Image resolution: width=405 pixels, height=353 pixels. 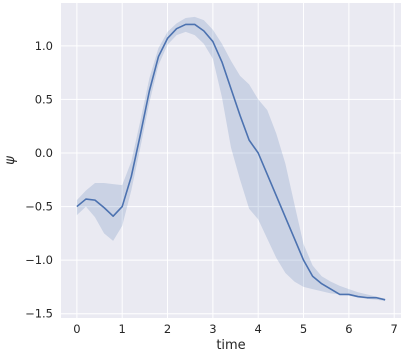 I want to click on x-tick-label: 2, so click(x=167, y=329).